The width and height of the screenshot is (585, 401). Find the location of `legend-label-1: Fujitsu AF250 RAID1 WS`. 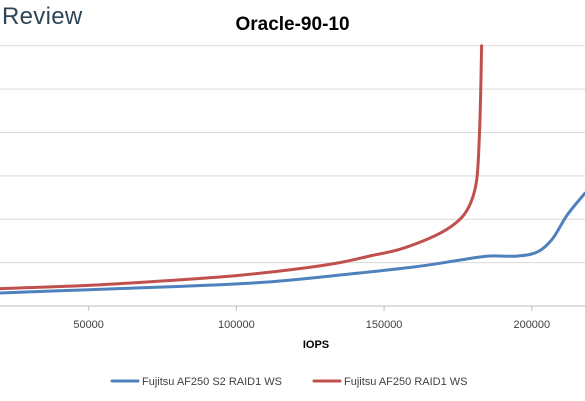

legend-label-1: Fujitsu AF250 RAID1 WS is located at coordinates (406, 382).